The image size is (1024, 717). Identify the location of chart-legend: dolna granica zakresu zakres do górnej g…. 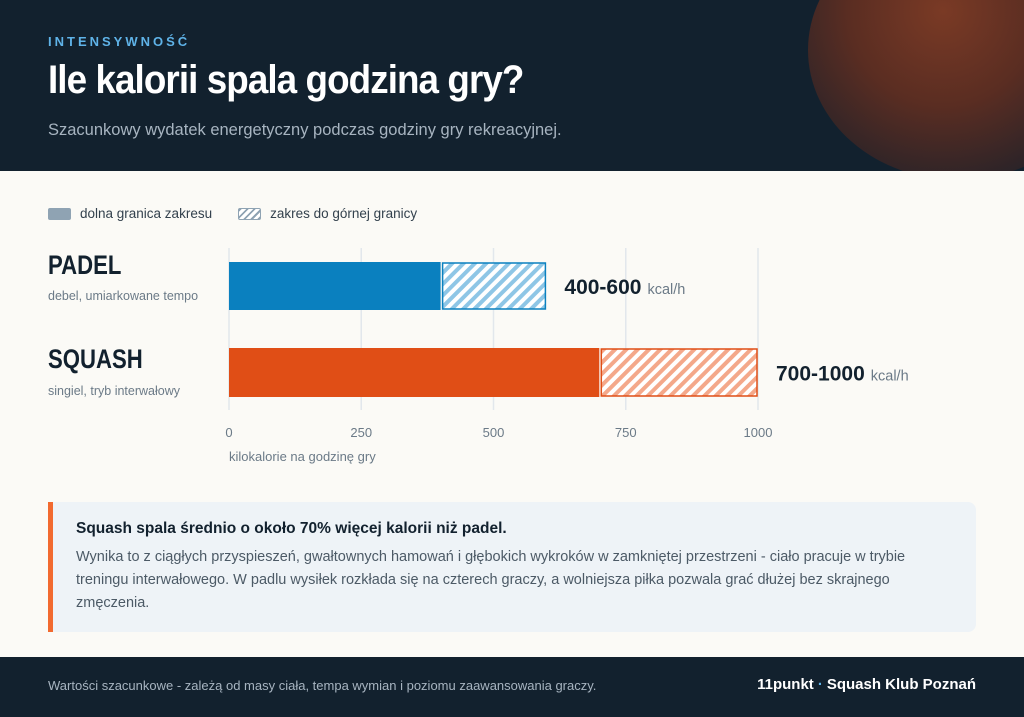
(245, 213).